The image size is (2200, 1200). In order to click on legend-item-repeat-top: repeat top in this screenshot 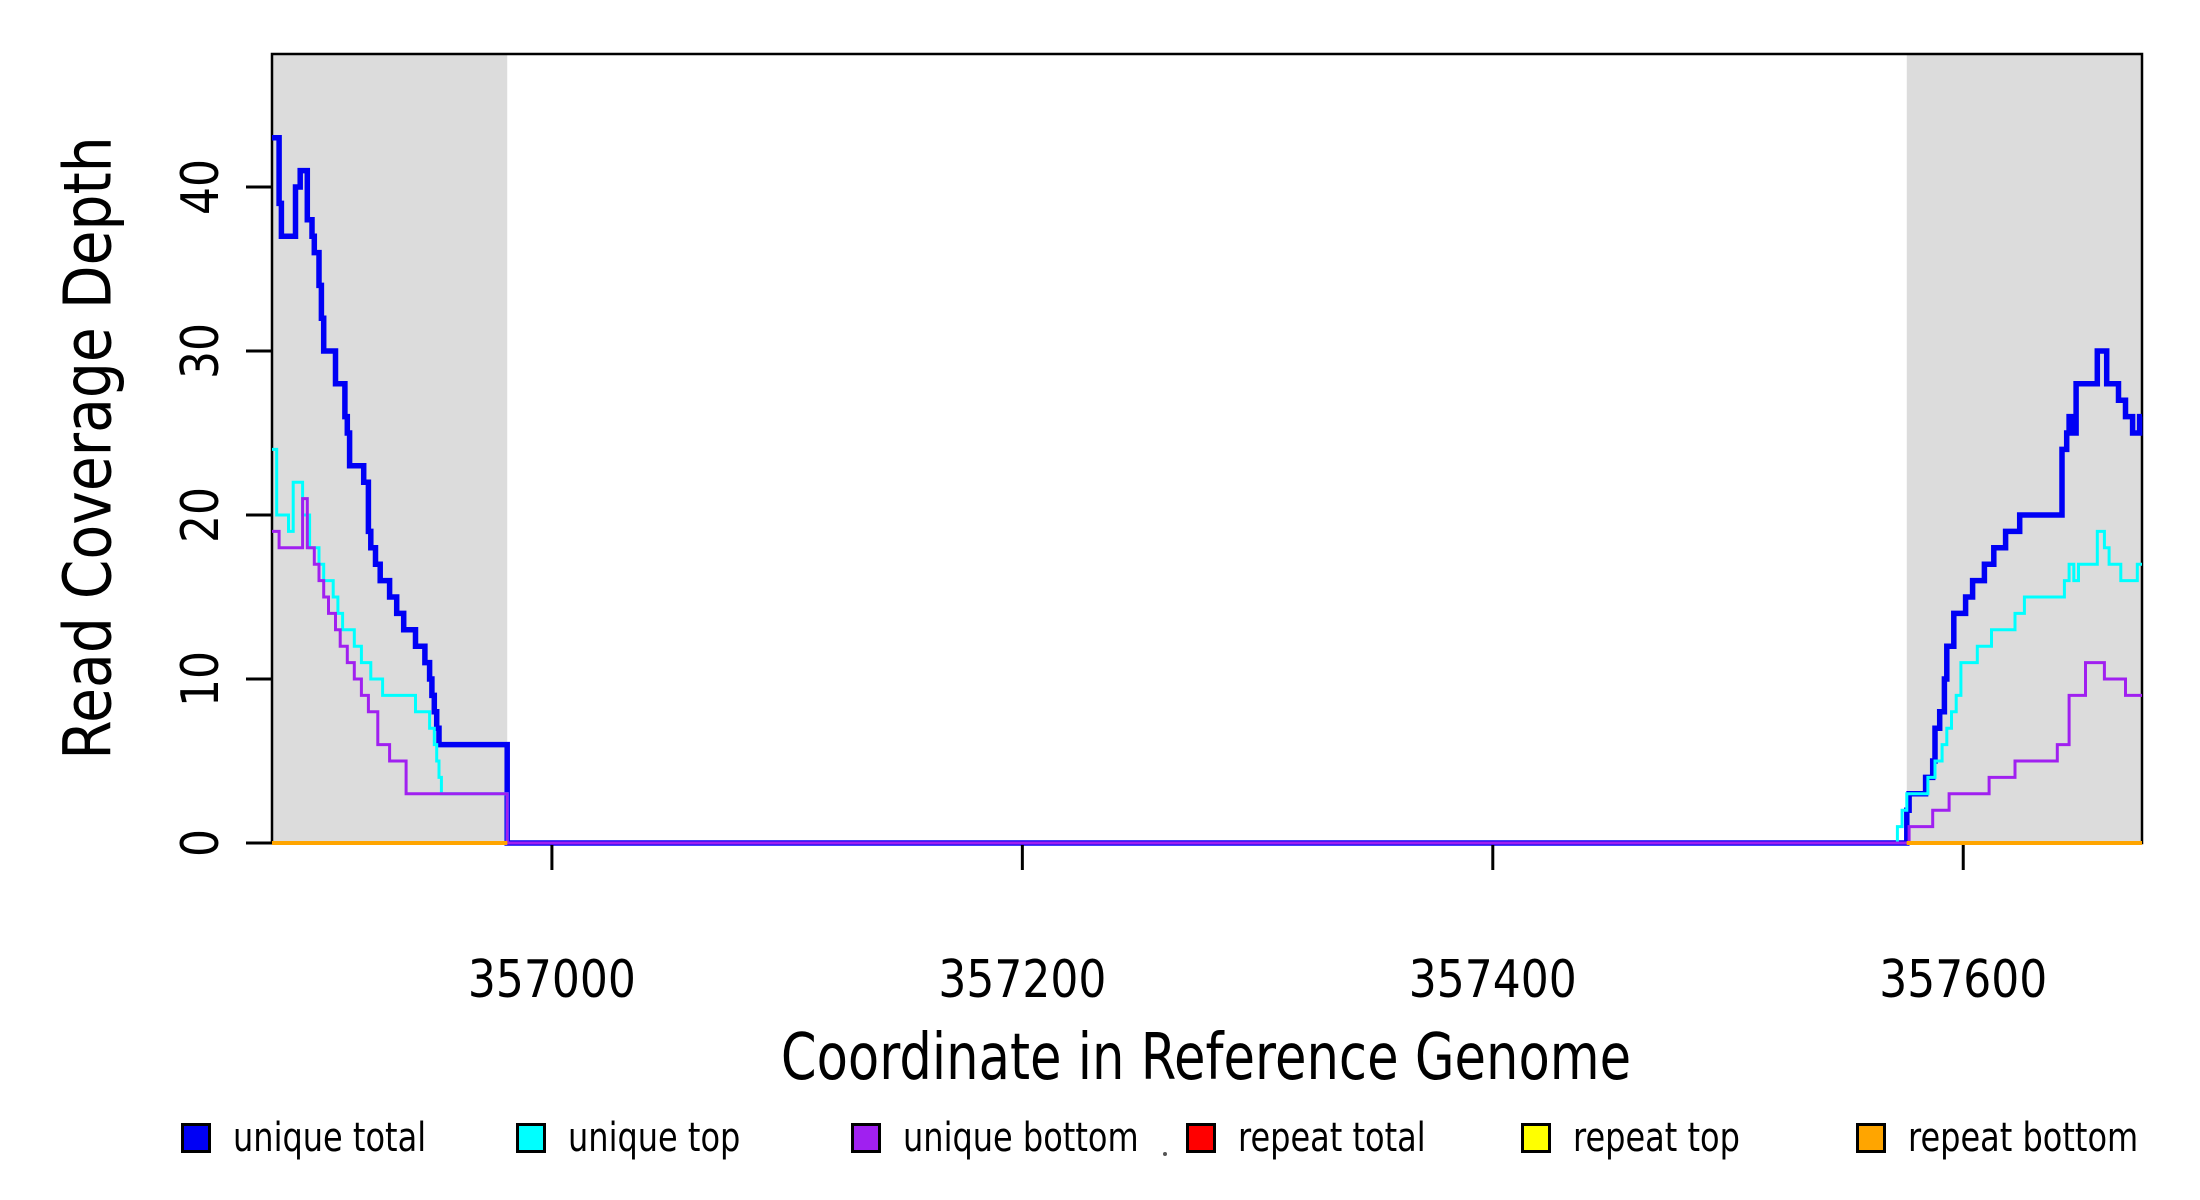, I will do `click(1651, 1138)`.